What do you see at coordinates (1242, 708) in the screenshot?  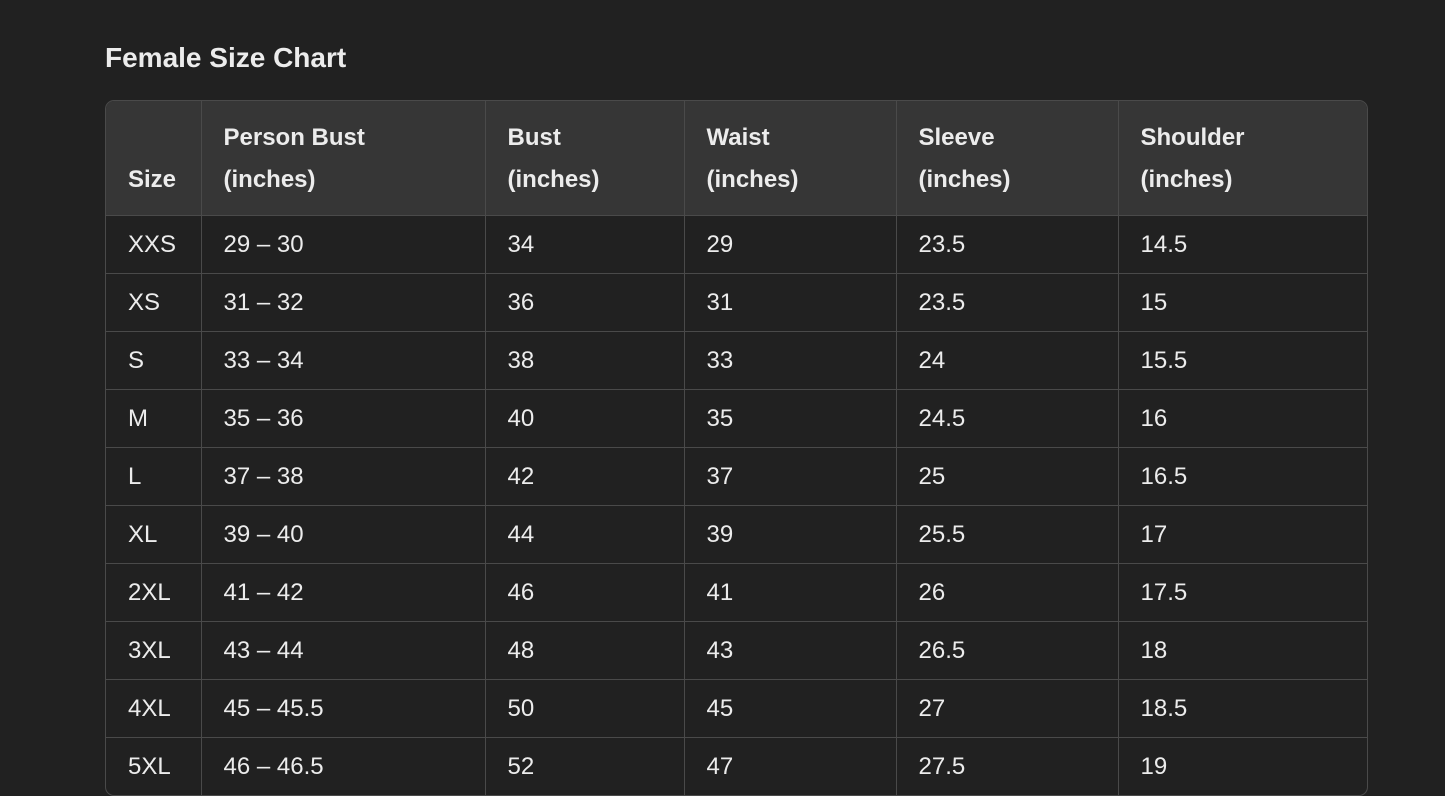 I see `table-cell: 18.5` at bounding box center [1242, 708].